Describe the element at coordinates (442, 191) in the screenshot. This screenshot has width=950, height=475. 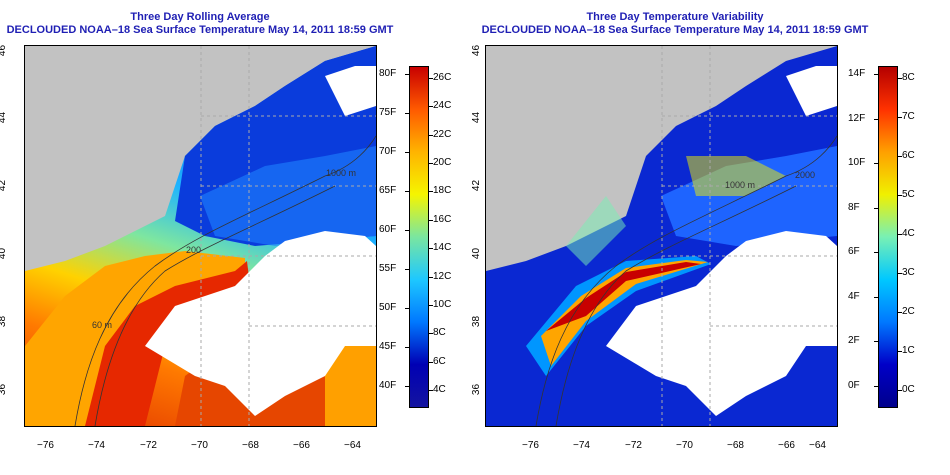
I see `colorbar-right-label: 18C` at that location.